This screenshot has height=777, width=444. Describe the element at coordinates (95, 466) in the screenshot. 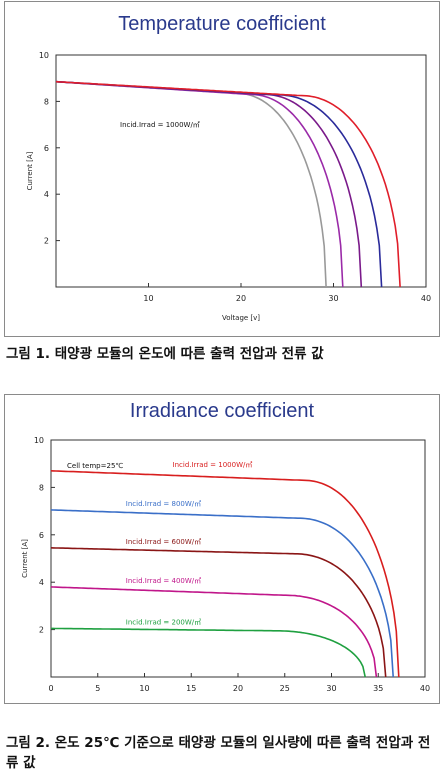

I see `annotation-cell-temp: Cell temp=25℃` at that location.